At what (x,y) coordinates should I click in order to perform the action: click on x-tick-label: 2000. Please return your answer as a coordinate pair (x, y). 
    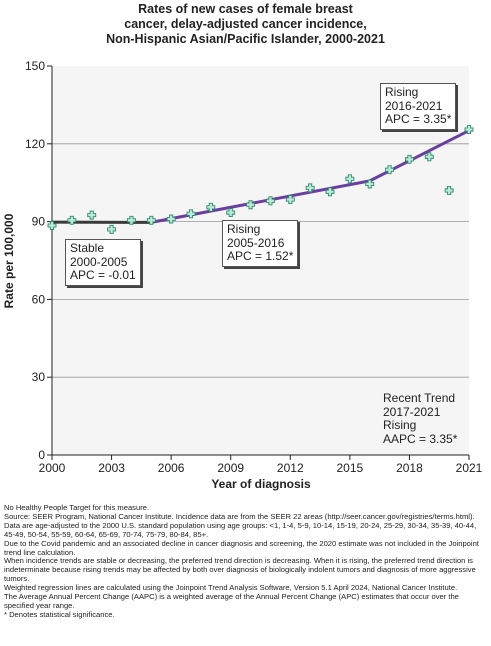
    Looking at the image, I should click on (52, 468).